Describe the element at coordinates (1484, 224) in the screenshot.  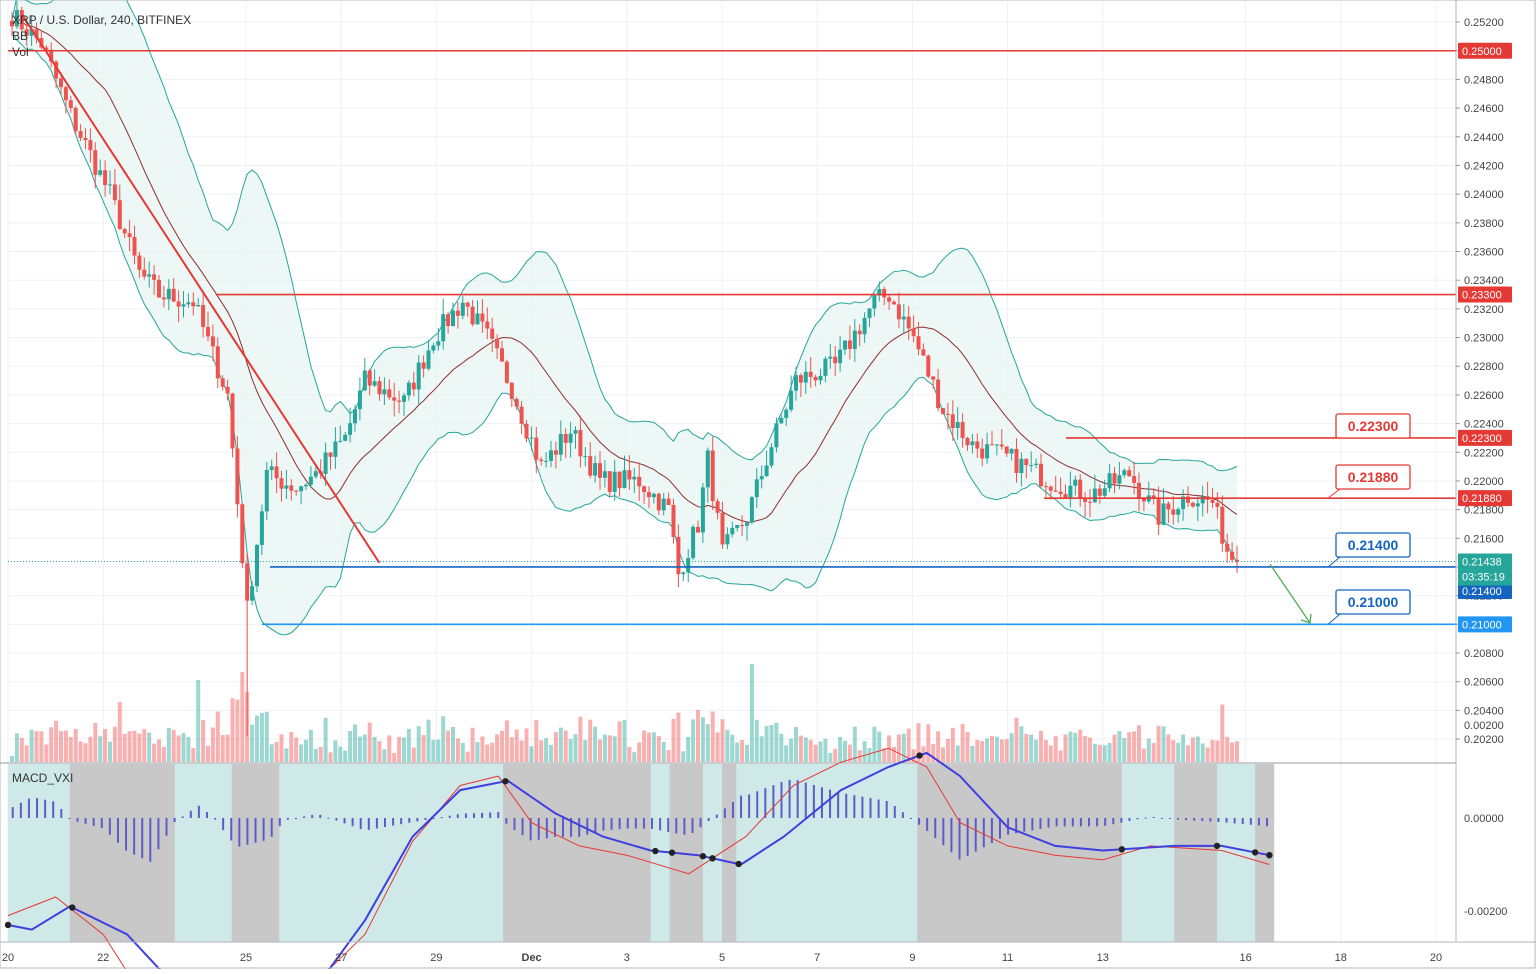
I see `price-tick-label: 0.23800` at that location.